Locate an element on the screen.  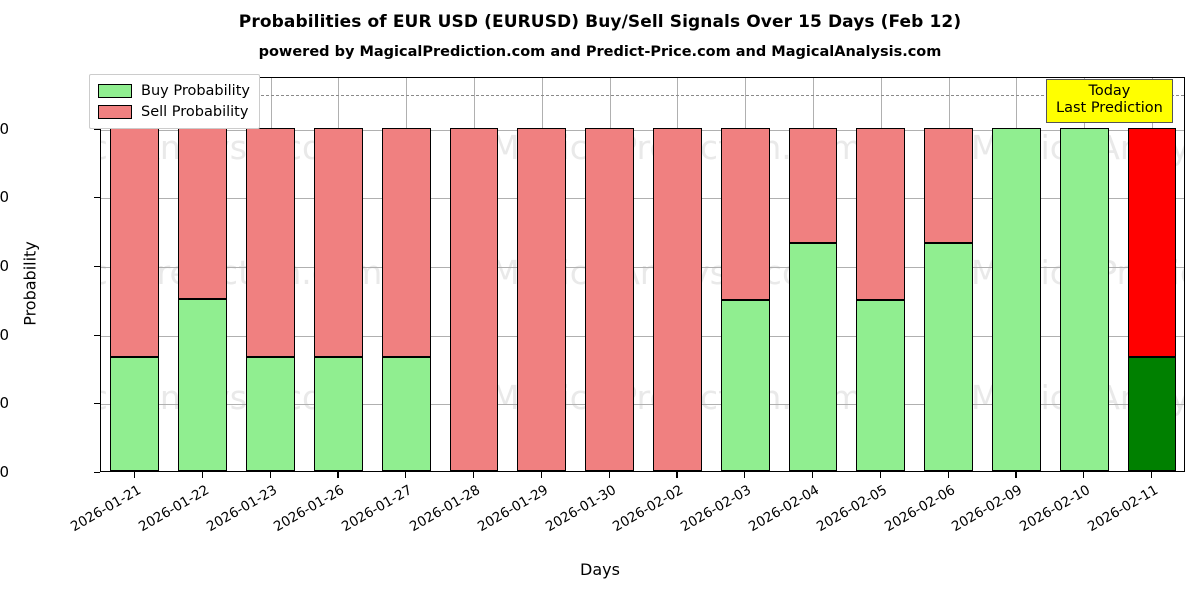
y-axis-tick-label: 20 is located at coordinates (4, 403).